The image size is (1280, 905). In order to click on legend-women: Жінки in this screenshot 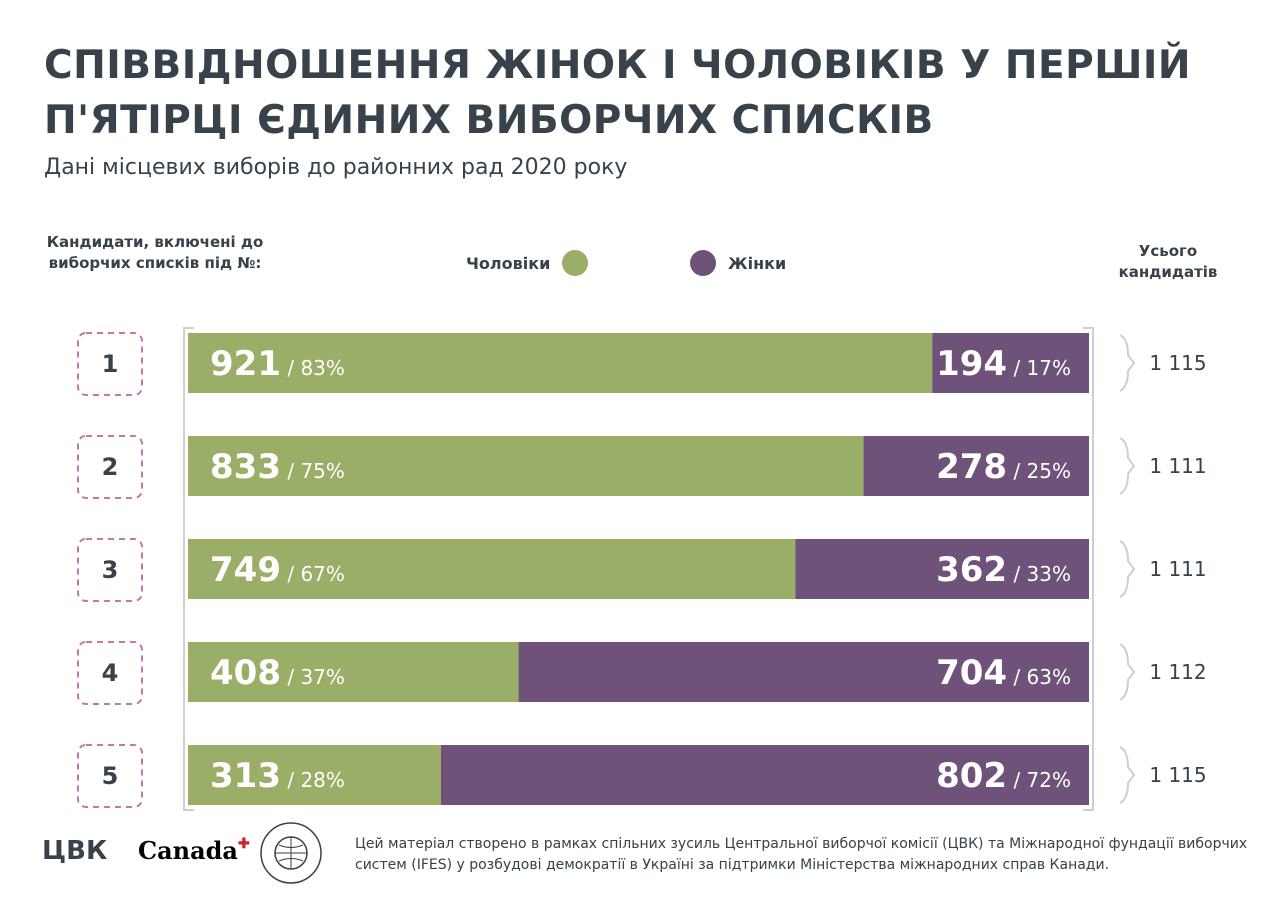, I will do `click(738, 263)`.